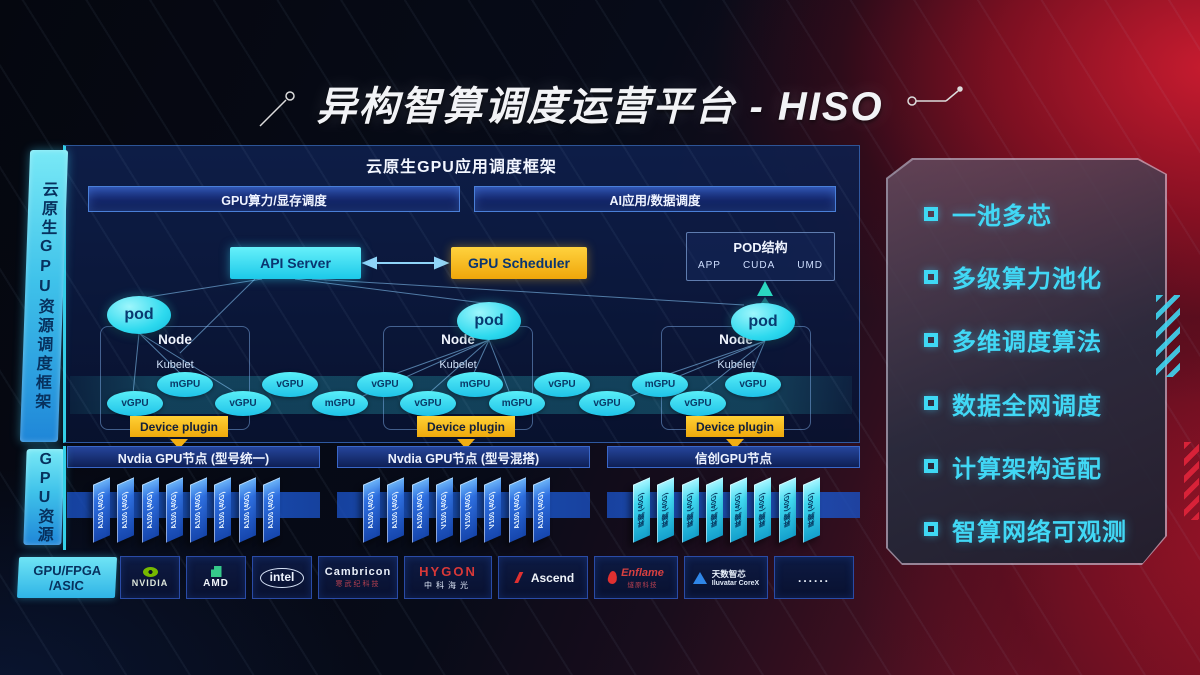 The image size is (1200, 675). Describe the element at coordinates (175, 339) in the screenshot. I see `node-label: Node` at that location.